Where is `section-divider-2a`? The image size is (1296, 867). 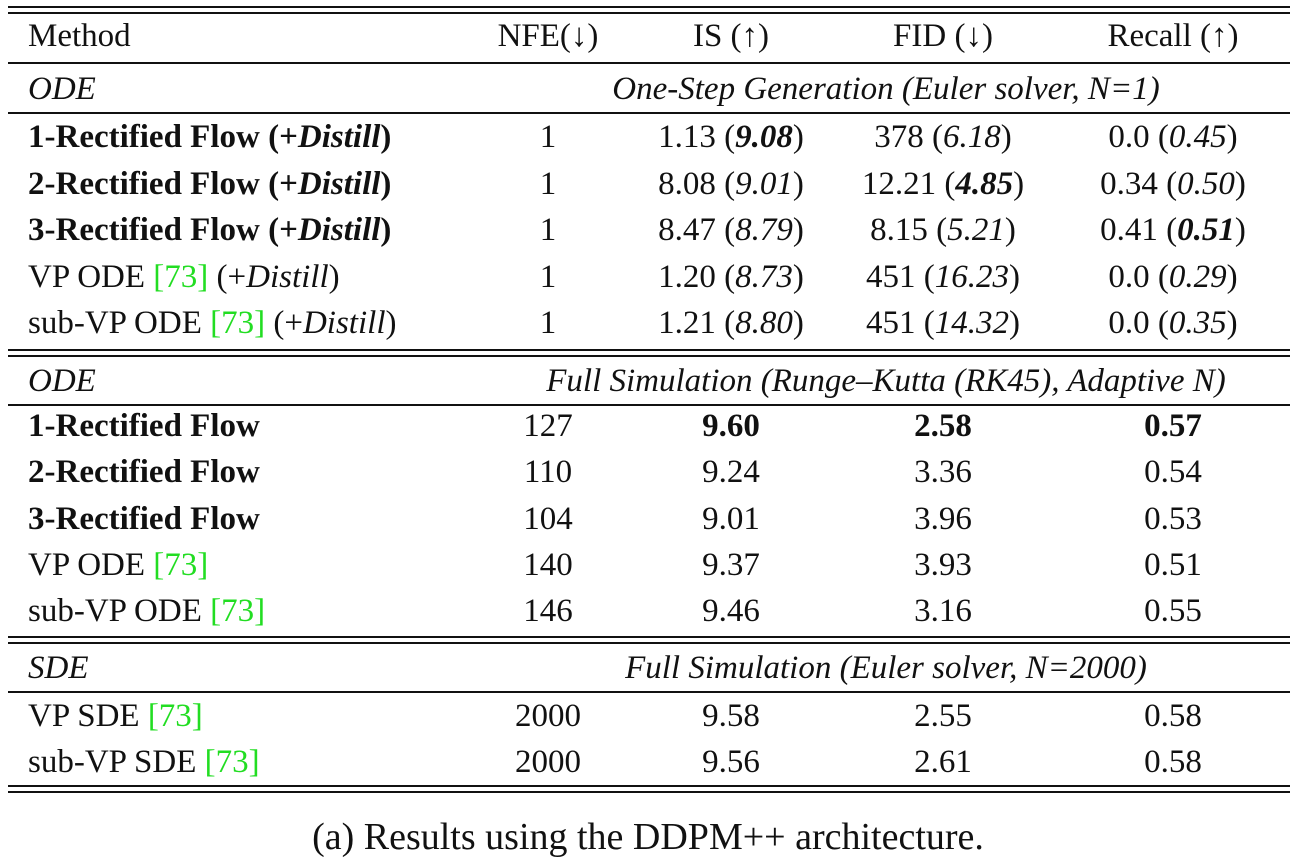
section-divider-2a is located at coordinates (649, 637).